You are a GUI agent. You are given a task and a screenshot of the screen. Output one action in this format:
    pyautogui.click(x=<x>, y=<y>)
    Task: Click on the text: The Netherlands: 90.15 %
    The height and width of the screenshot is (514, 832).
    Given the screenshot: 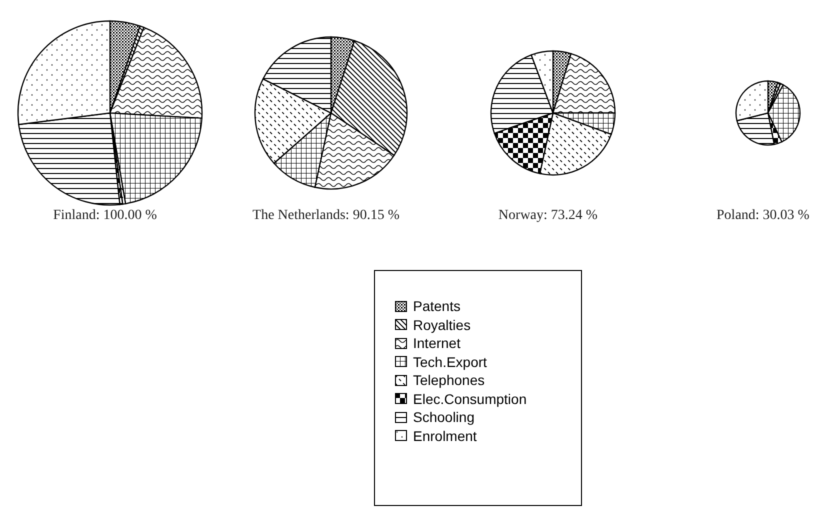 What is the action you would take?
    pyautogui.click(x=326, y=216)
    